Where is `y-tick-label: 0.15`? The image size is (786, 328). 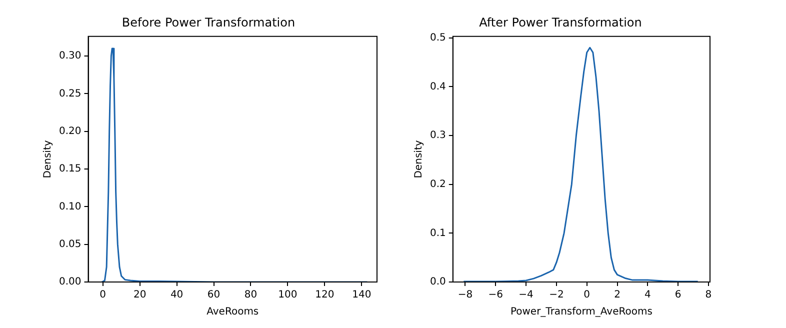
y-tick-label: 0.15 is located at coordinates (70, 169).